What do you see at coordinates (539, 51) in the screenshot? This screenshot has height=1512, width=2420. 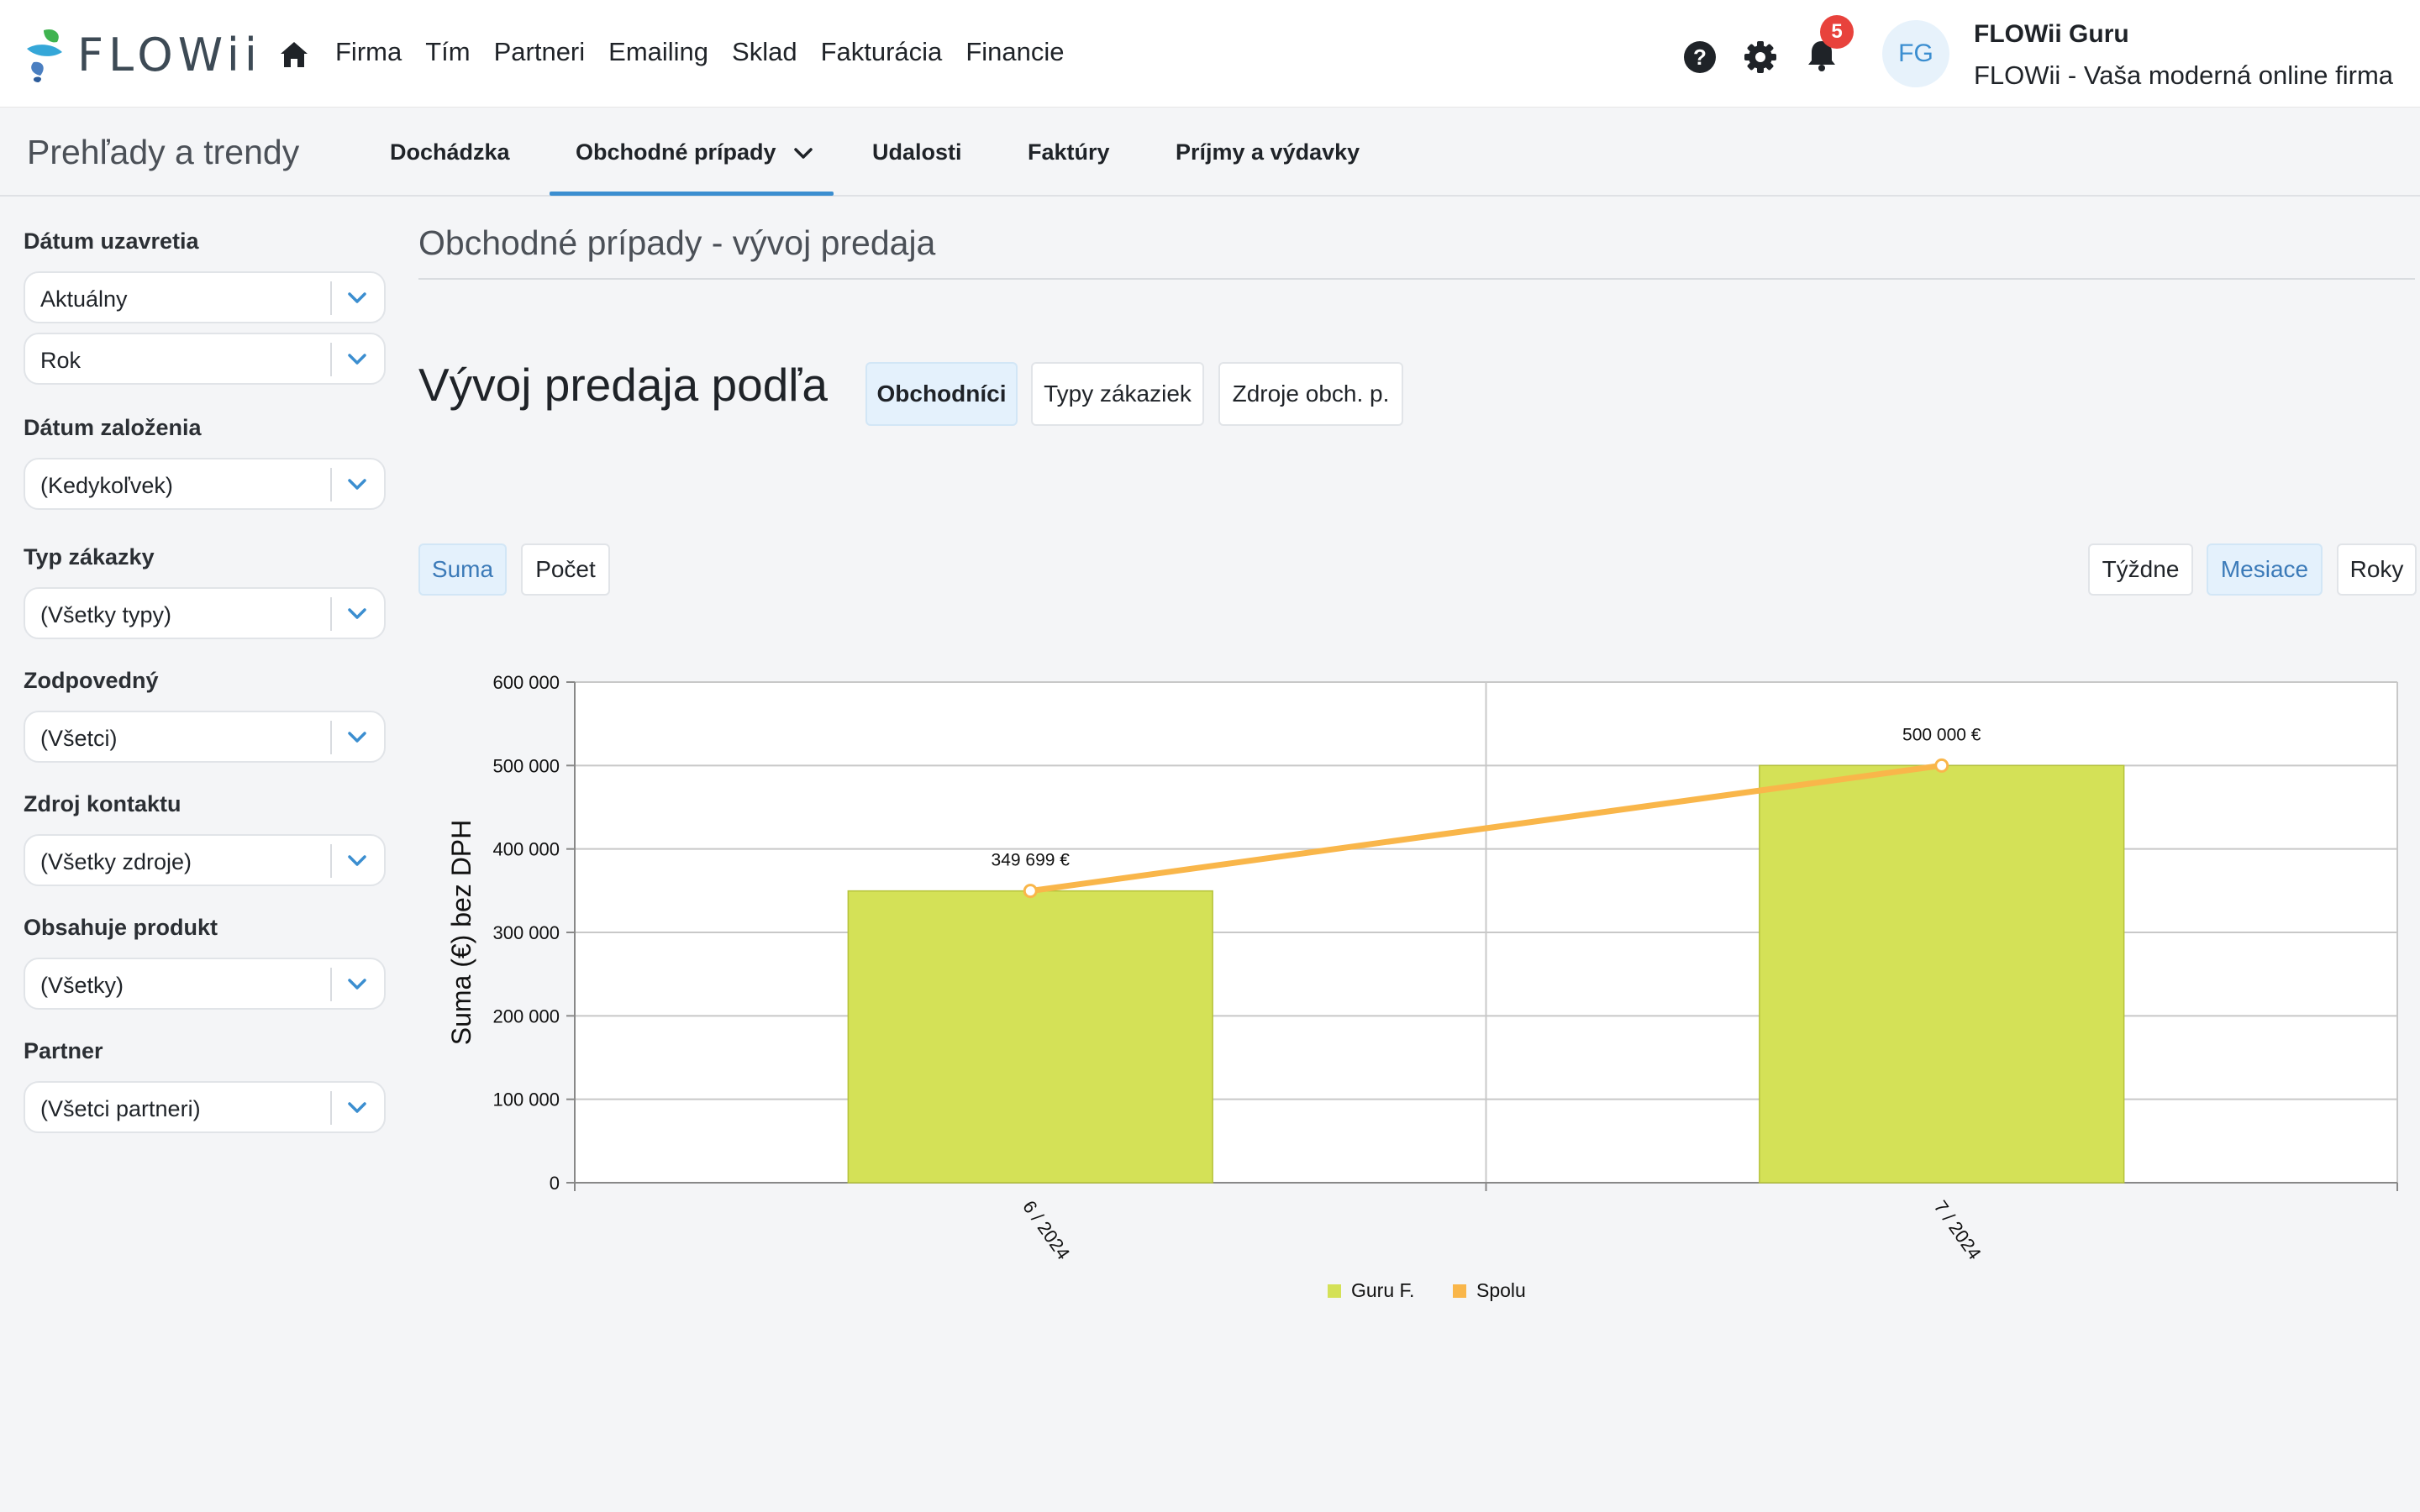 I see `nav-item-partneri: Partneri` at bounding box center [539, 51].